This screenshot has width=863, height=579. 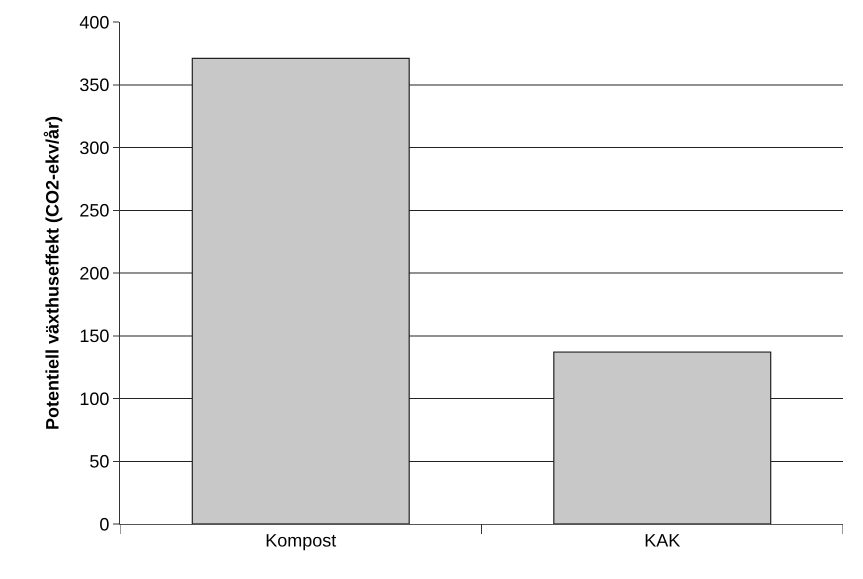 What do you see at coordinates (94, 336) in the screenshot?
I see `y-tick-label: 150` at bounding box center [94, 336].